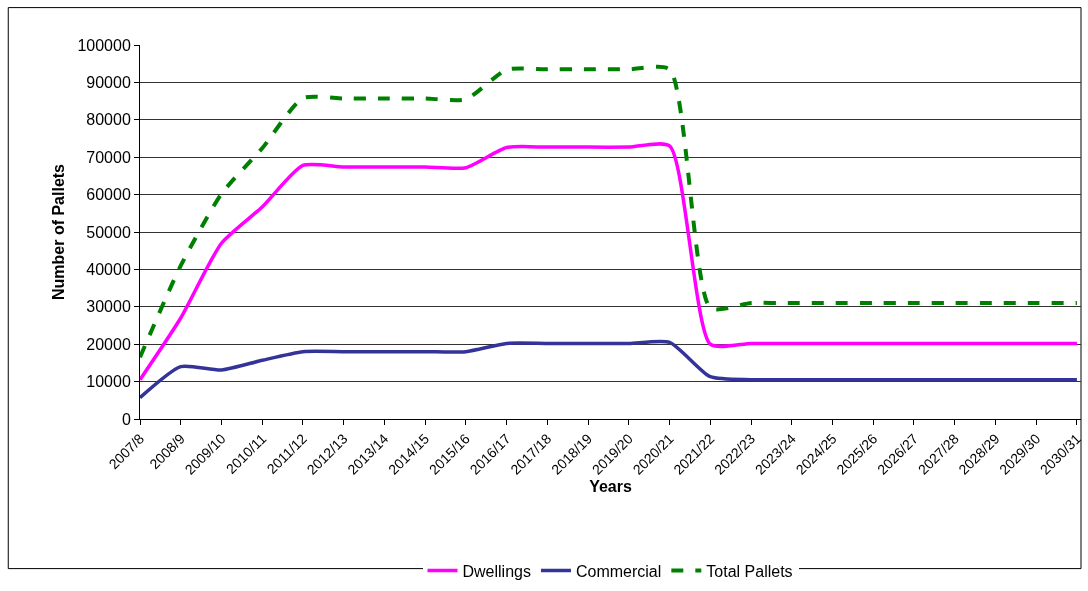 The image size is (1088, 591). I want to click on legend-label: Commercial, so click(618, 571).